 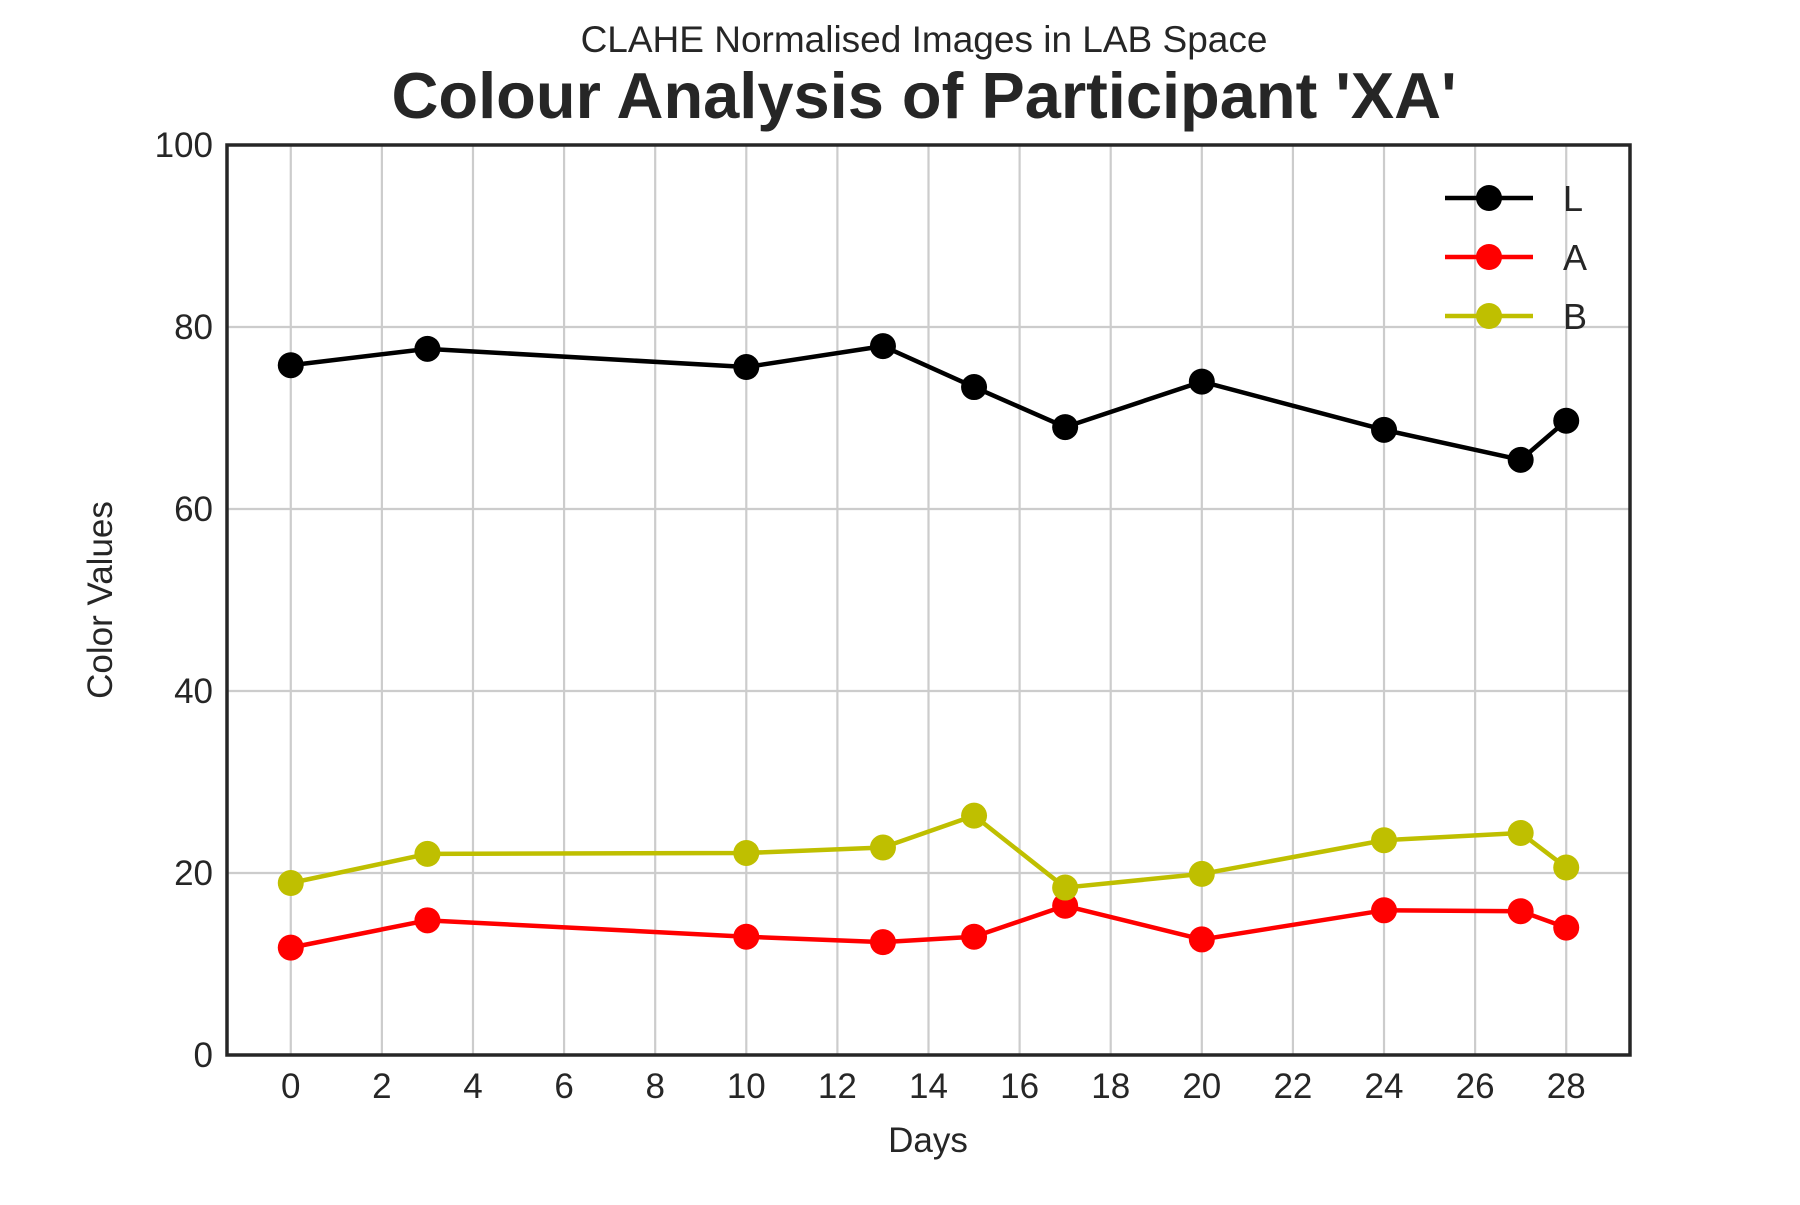 What do you see at coordinates (928, 1140) in the screenshot?
I see `x-axis-label: Days` at bounding box center [928, 1140].